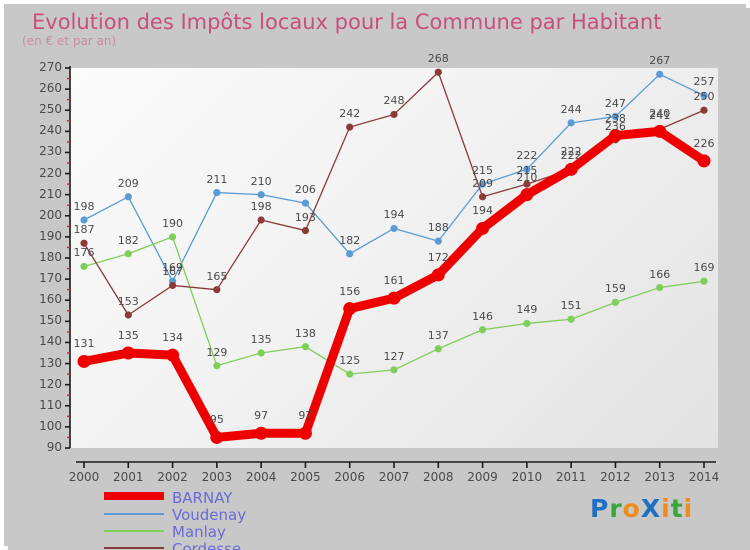  I want to click on y-axis-tick-label: 180, so click(50, 257).